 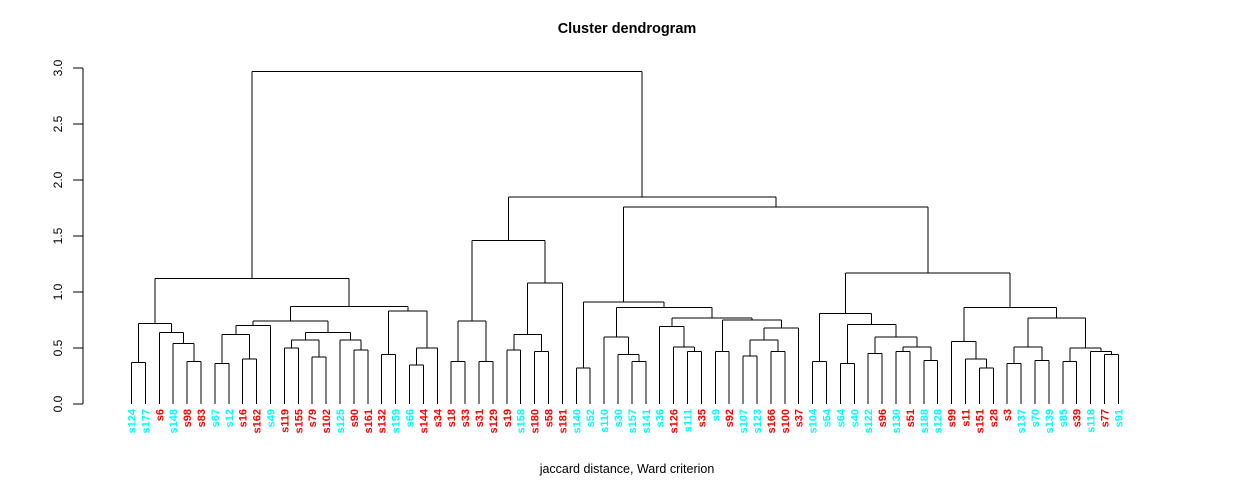 What do you see at coordinates (786, 421) in the screenshot?
I see `leaf-label: s100` at bounding box center [786, 421].